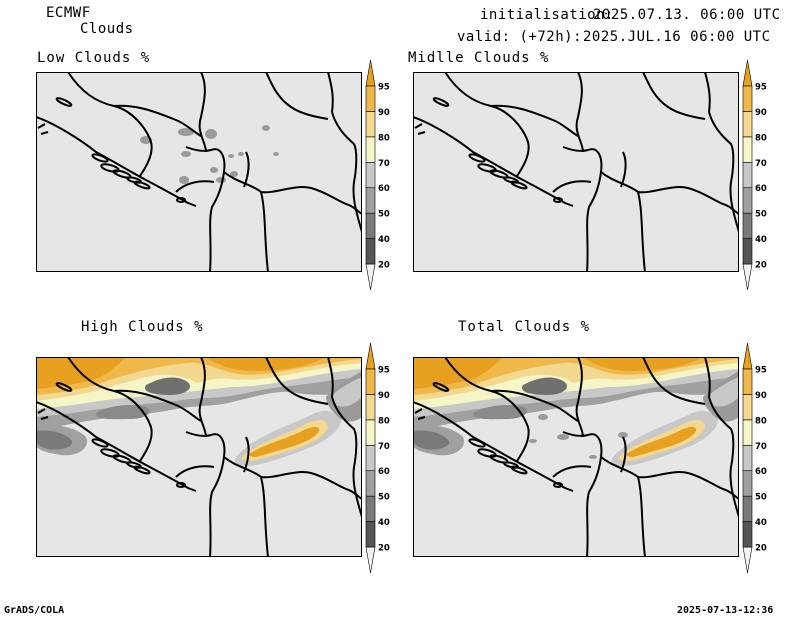 The height and width of the screenshot is (618, 800). I want to click on colorbar-bottom-right: 20 40 50 60 70 80 90 95, so click(758, 460).